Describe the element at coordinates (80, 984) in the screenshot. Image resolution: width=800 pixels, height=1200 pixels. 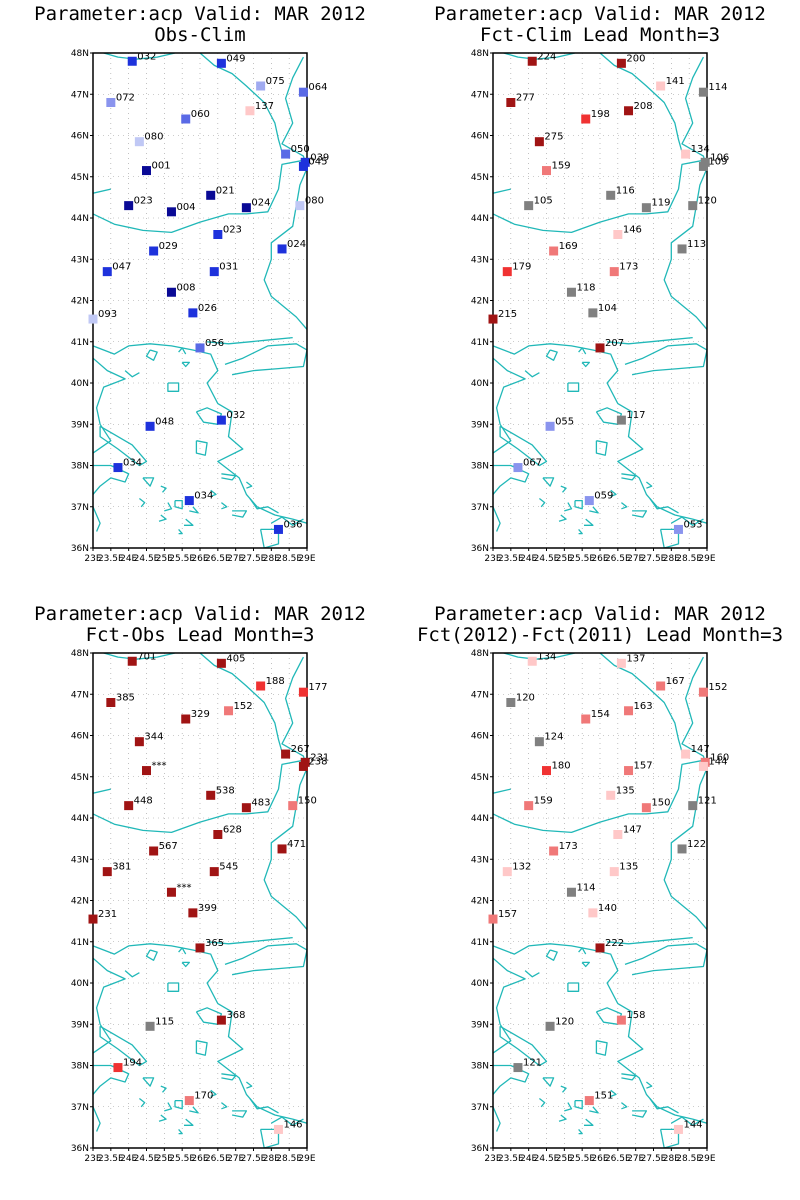
I see `lat-tick-label: 40N` at that location.